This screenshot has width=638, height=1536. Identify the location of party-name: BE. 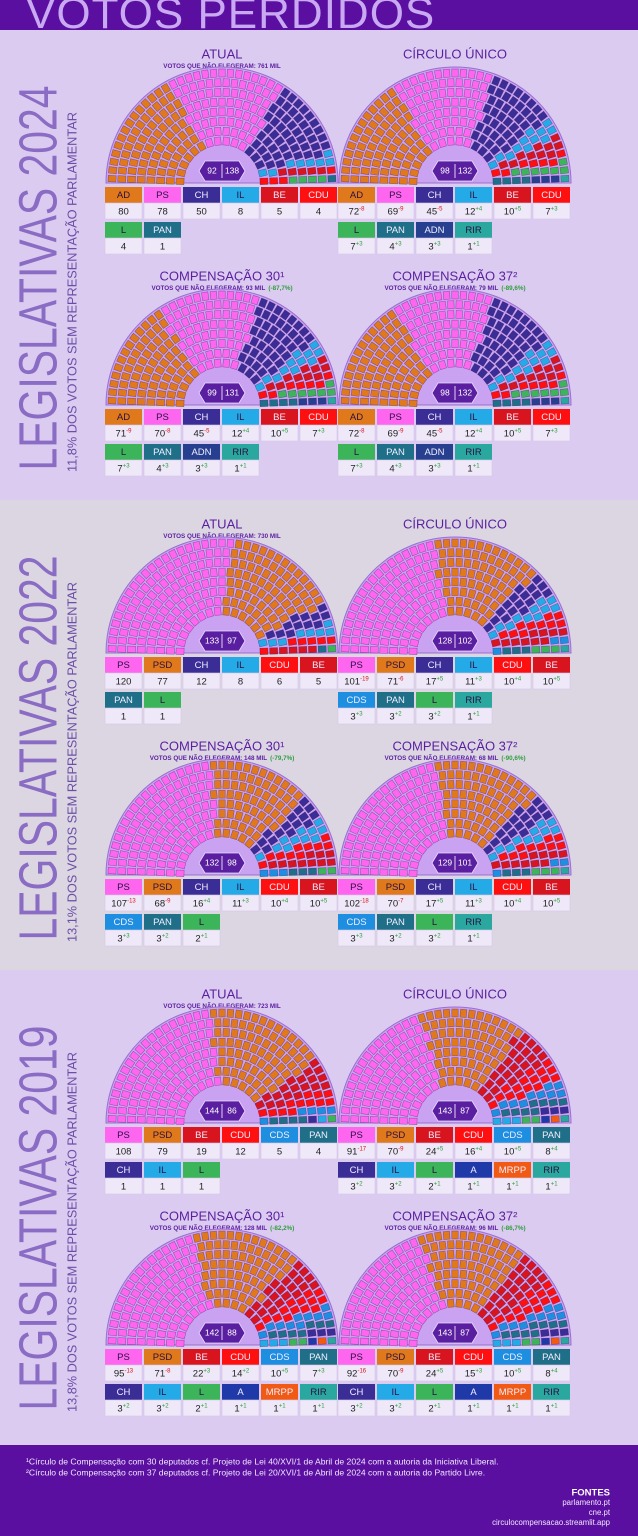
(201, 1135).